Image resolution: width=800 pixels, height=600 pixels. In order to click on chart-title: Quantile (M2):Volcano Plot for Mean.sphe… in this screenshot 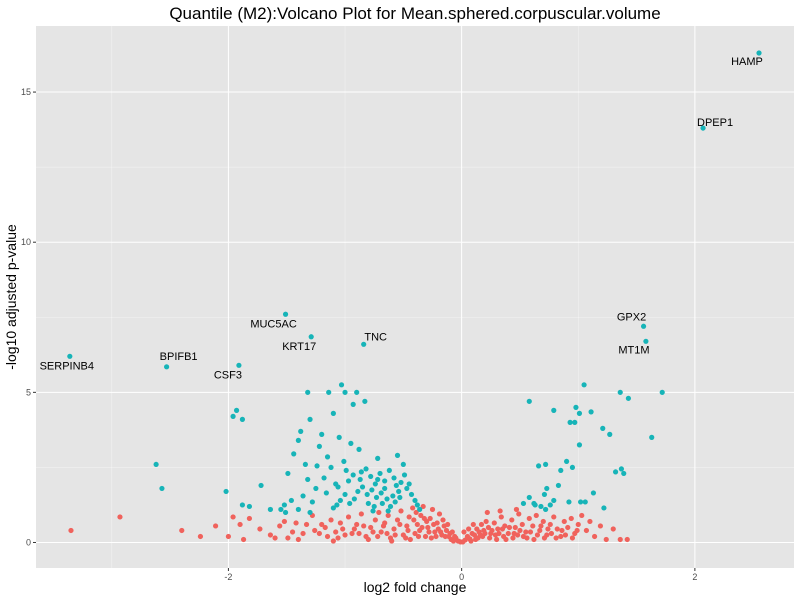, I will do `click(414, 13)`.